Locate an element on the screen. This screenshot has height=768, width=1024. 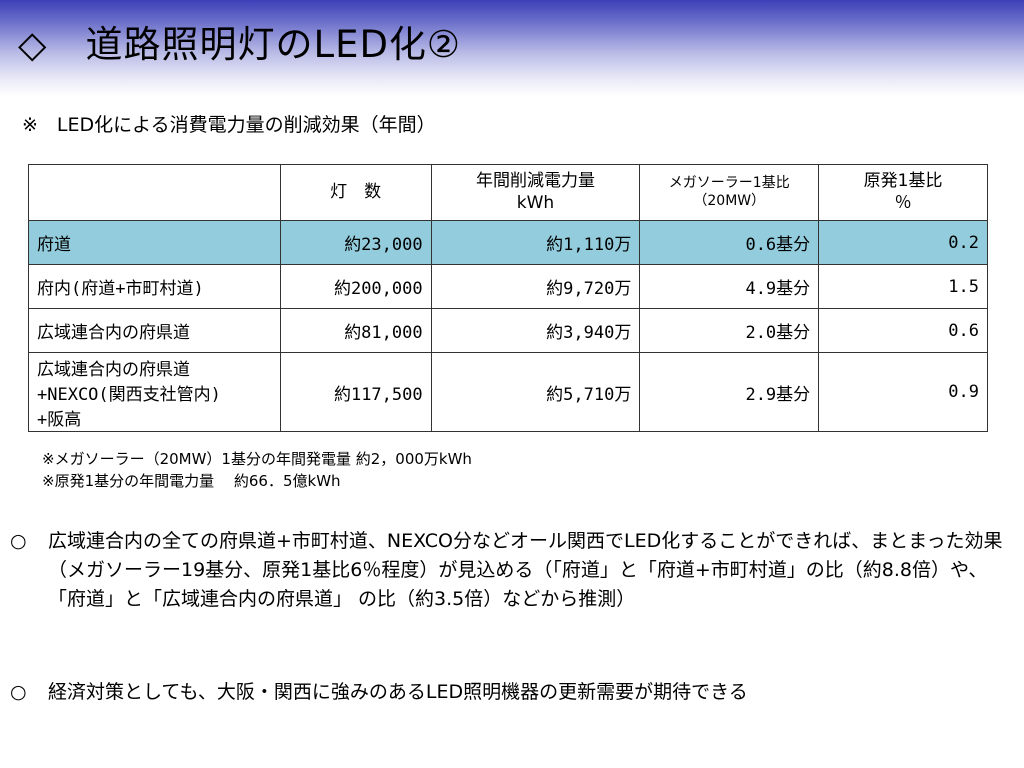
row-megasolar: 0.6基分 is located at coordinates (729, 242).